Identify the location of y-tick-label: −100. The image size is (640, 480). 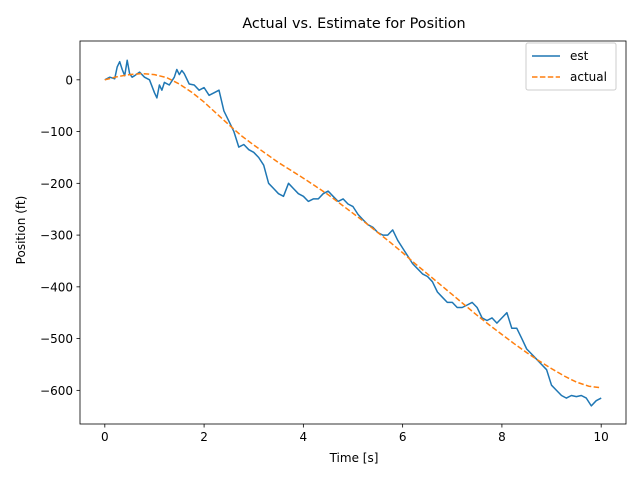
(56, 132).